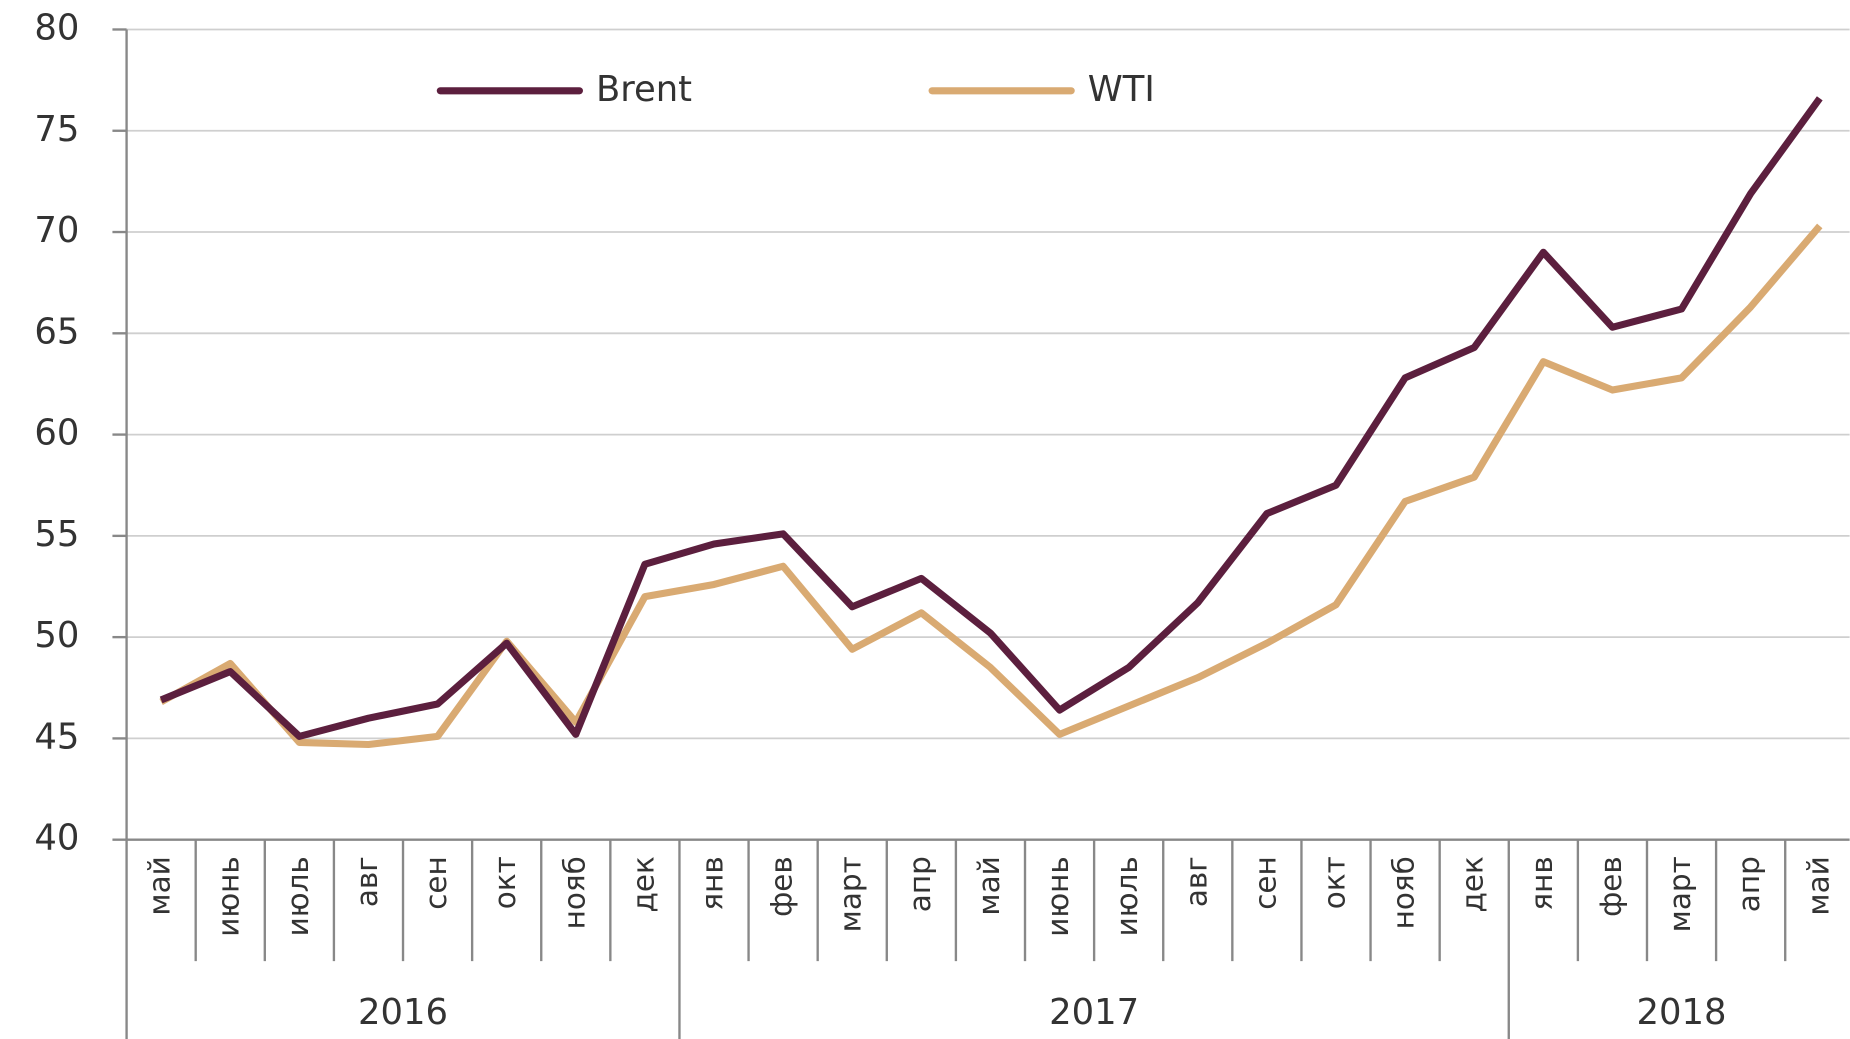 The image size is (1850, 1039). Describe the element at coordinates (1682, 1012) in the screenshot. I see `year-label: 2018` at that location.